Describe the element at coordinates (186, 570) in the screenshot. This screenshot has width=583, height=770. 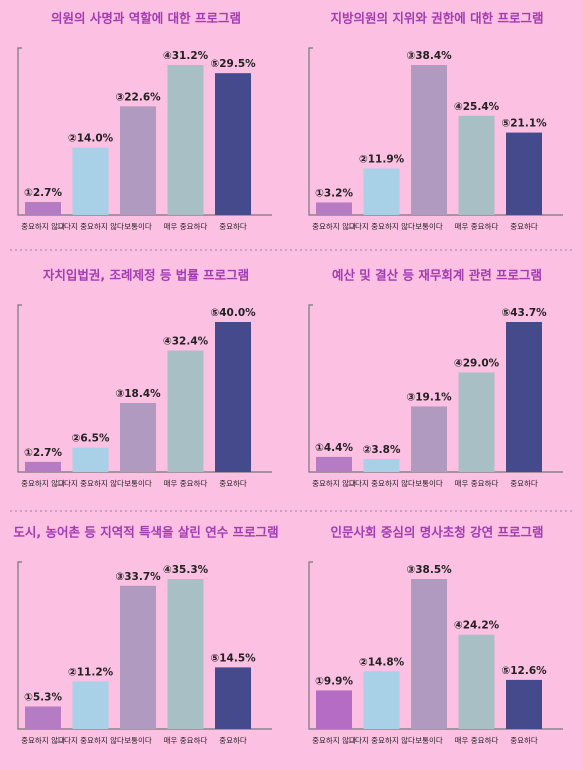
I see `data-label: ④35.3%` at that location.